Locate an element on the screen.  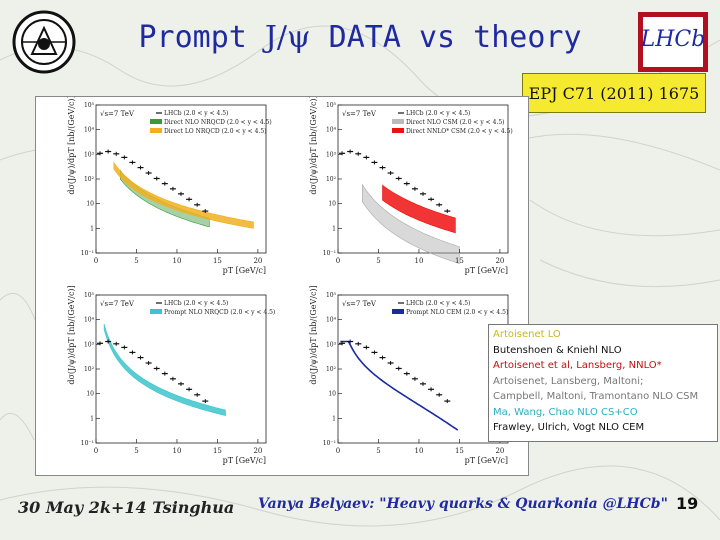
lhcb-logo-text: LHCb is located at coordinates (673, 39).